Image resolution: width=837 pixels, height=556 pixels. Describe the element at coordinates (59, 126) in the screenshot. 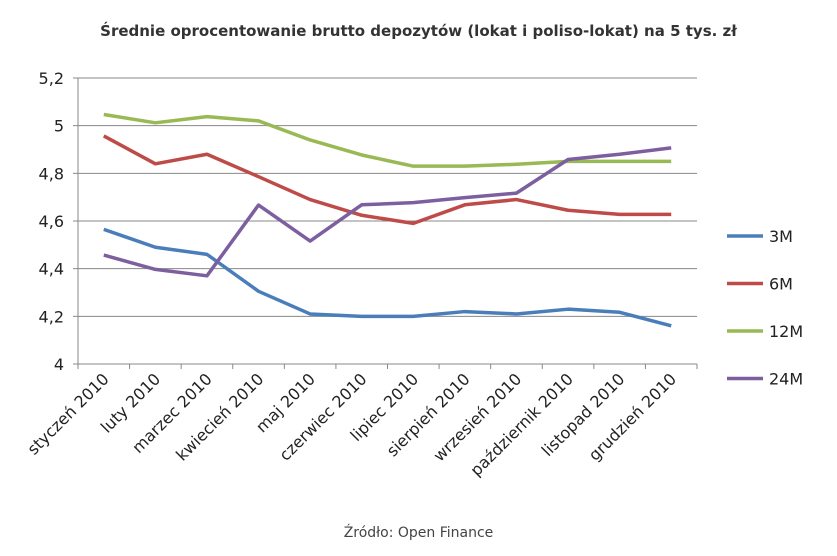

I see `y-tick-label: 5` at that location.